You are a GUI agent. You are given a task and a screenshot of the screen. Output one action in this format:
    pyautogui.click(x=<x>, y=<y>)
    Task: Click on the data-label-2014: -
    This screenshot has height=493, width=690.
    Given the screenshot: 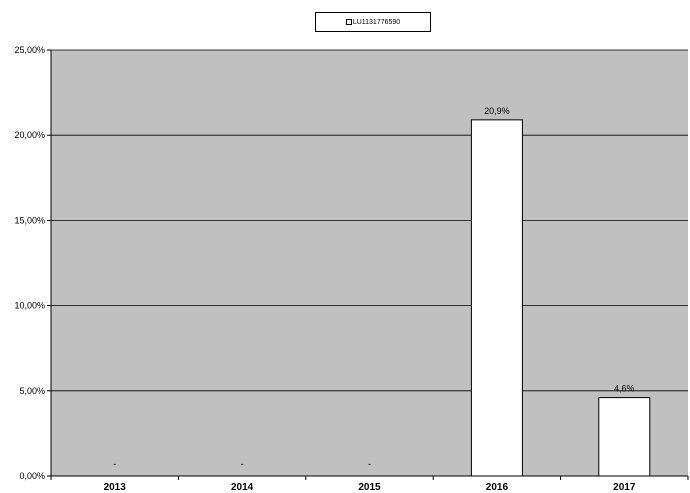 What is the action you would take?
    pyautogui.click(x=242, y=464)
    